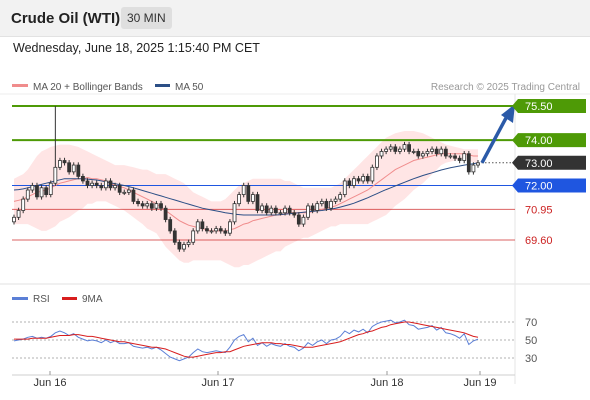 The width and height of the screenshot is (590, 400). I want to click on level-tag-75.50, so click(549, 106).